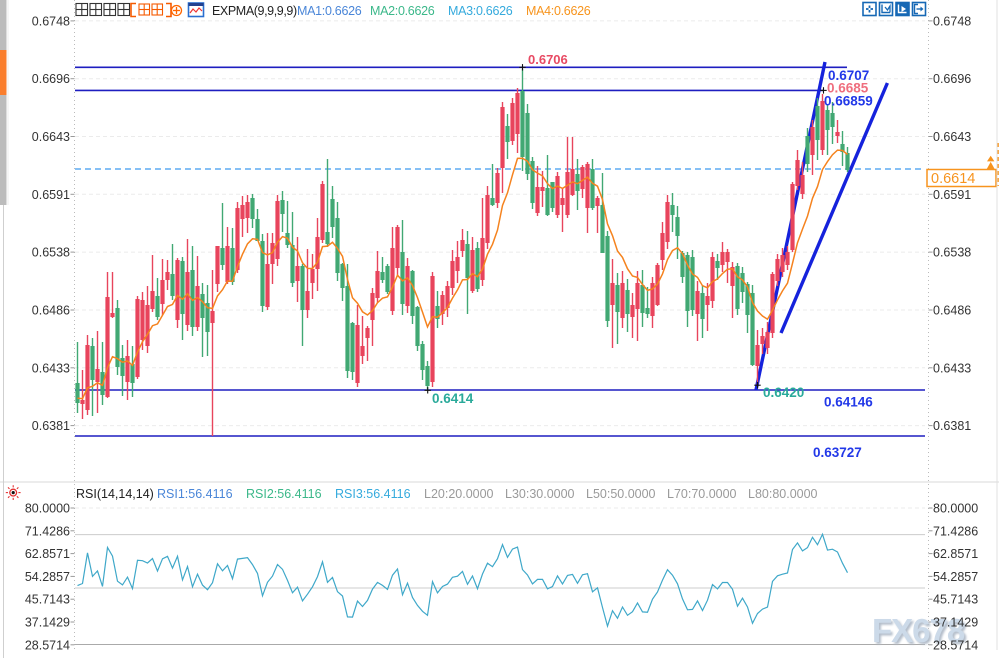 This screenshot has width=999, height=665. Describe the element at coordinates (373, 494) in the screenshot. I see `svg-text: RSI3:56.4116` at that location.